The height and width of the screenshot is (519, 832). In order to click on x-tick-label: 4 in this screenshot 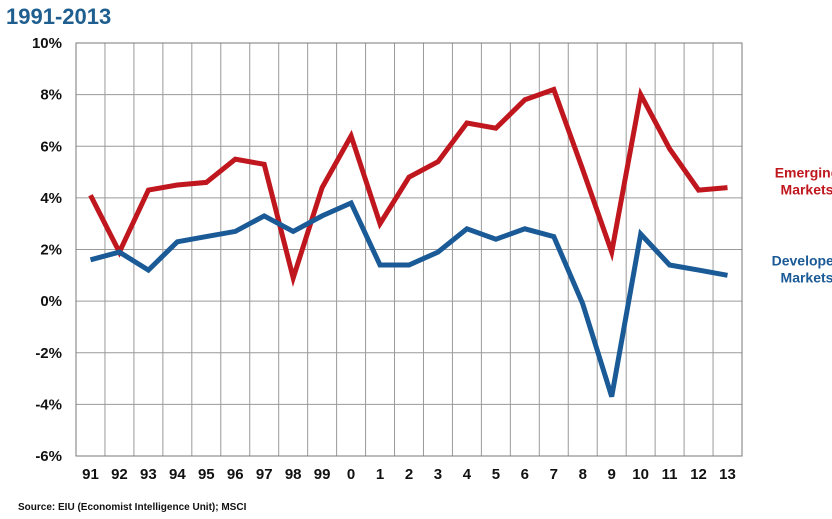, I will do `click(467, 474)`.